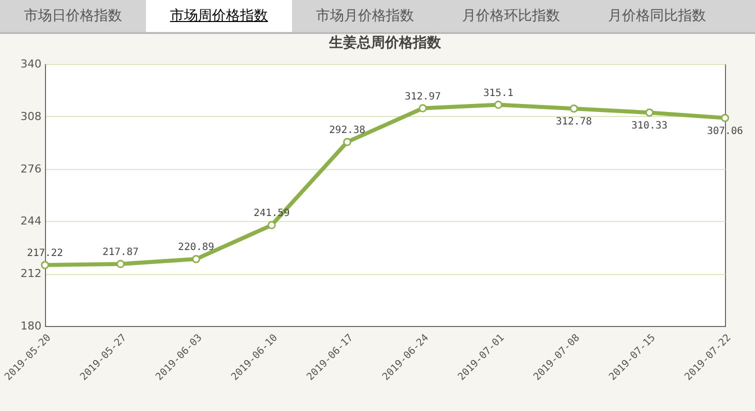  What do you see at coordinates (31, 273) in the screenshot?
I see `y-tick-label: 212` at bounding box center [31, 273].